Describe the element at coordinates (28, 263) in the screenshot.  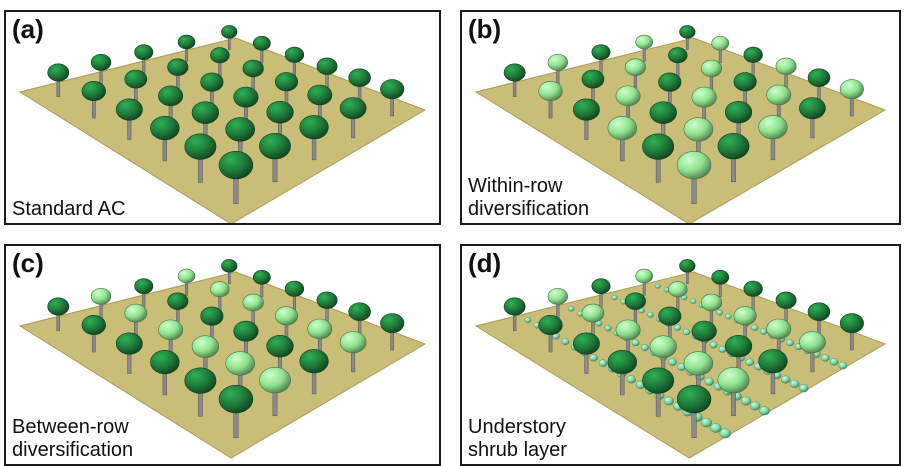
I see `panel-label: (c)` at that location.